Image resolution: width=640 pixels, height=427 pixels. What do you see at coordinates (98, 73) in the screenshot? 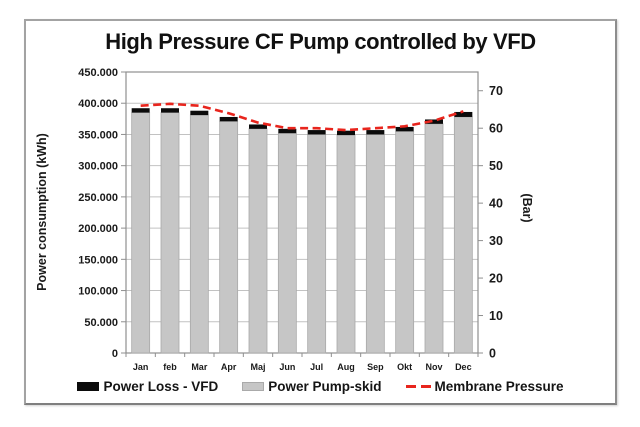
I see `left-axis-tick-label: 450.000` at bounding box center [98, 73].